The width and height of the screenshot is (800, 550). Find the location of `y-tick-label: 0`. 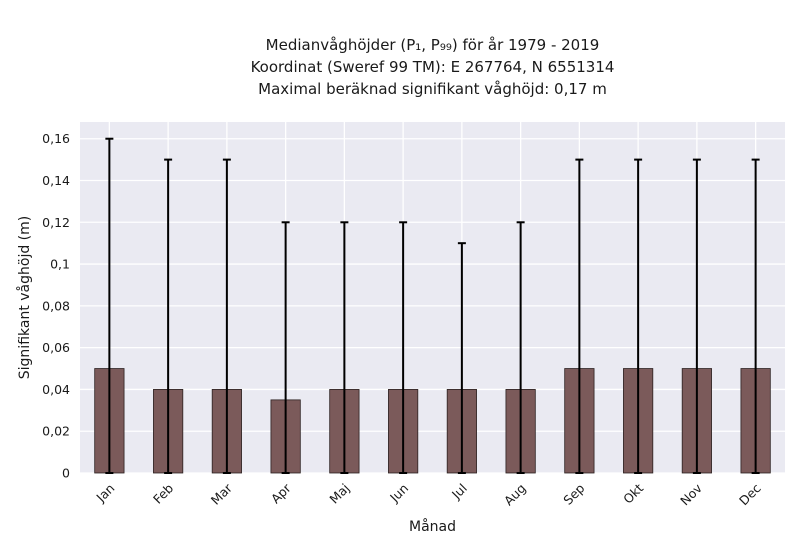

y-tick-label: 0 is located at coordinates (66, 473).